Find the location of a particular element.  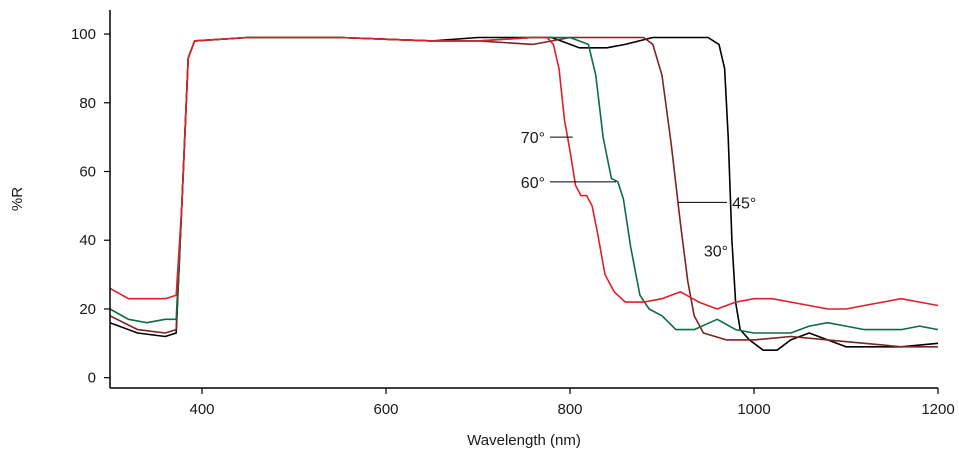

annotation-label: 60° is located at coordinates (533, 183).